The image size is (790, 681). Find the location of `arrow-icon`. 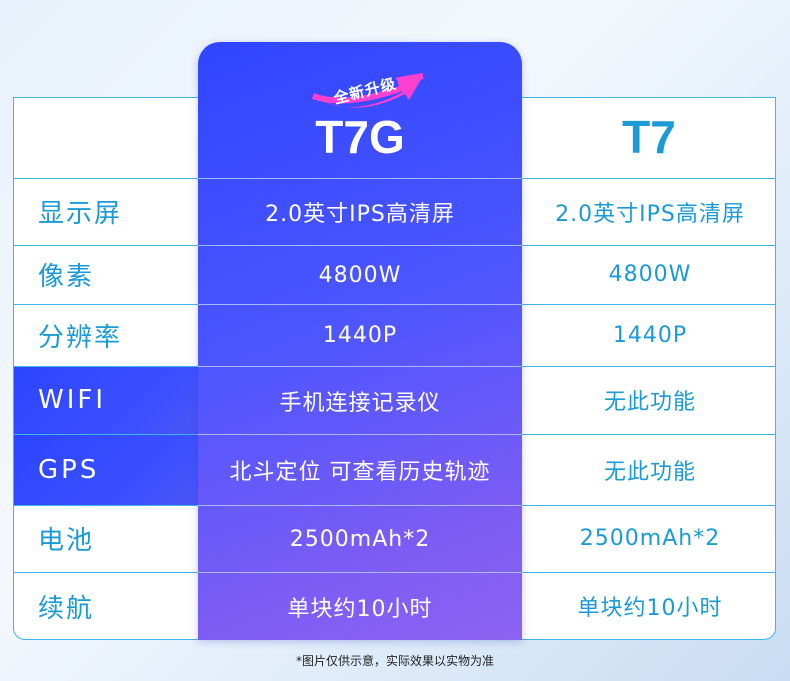

arrow-icon is located at coordinates (367, 90).